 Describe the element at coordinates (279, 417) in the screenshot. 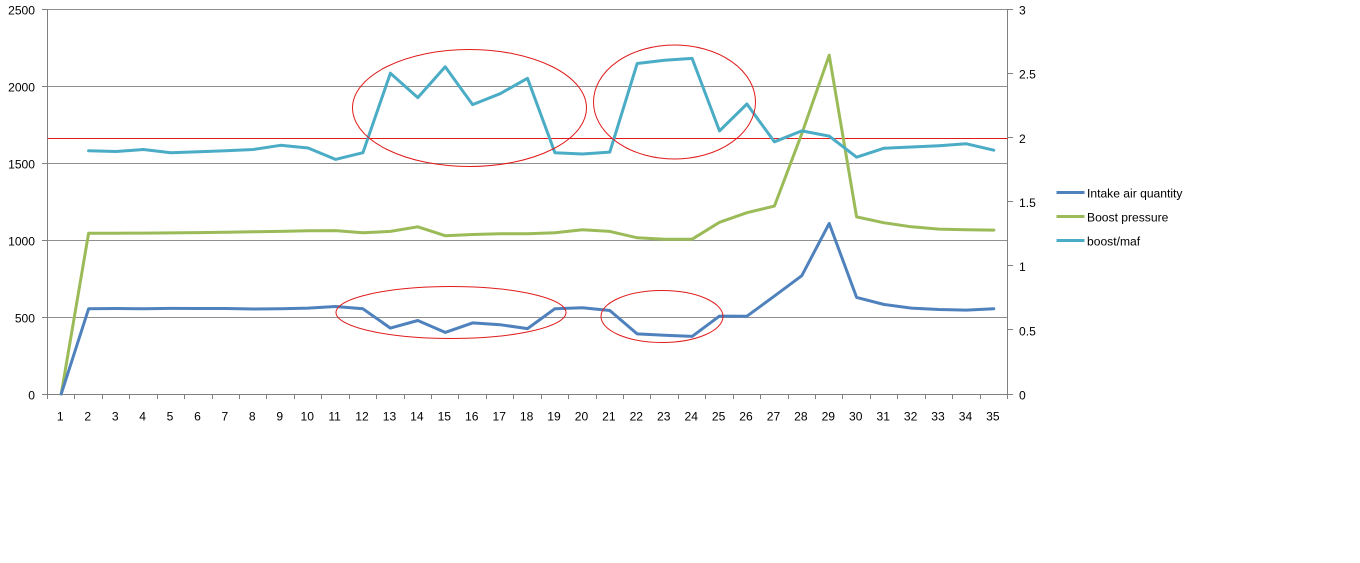

I see `svg-text: 9` at that location.